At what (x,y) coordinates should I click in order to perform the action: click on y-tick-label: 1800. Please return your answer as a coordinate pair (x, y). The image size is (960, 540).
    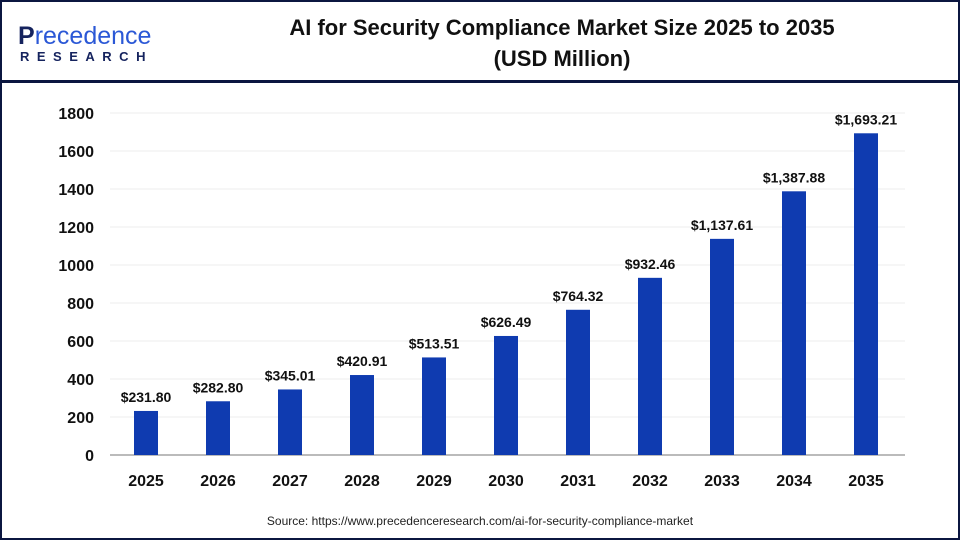
    Looking at the image, I should click on (76, 114).